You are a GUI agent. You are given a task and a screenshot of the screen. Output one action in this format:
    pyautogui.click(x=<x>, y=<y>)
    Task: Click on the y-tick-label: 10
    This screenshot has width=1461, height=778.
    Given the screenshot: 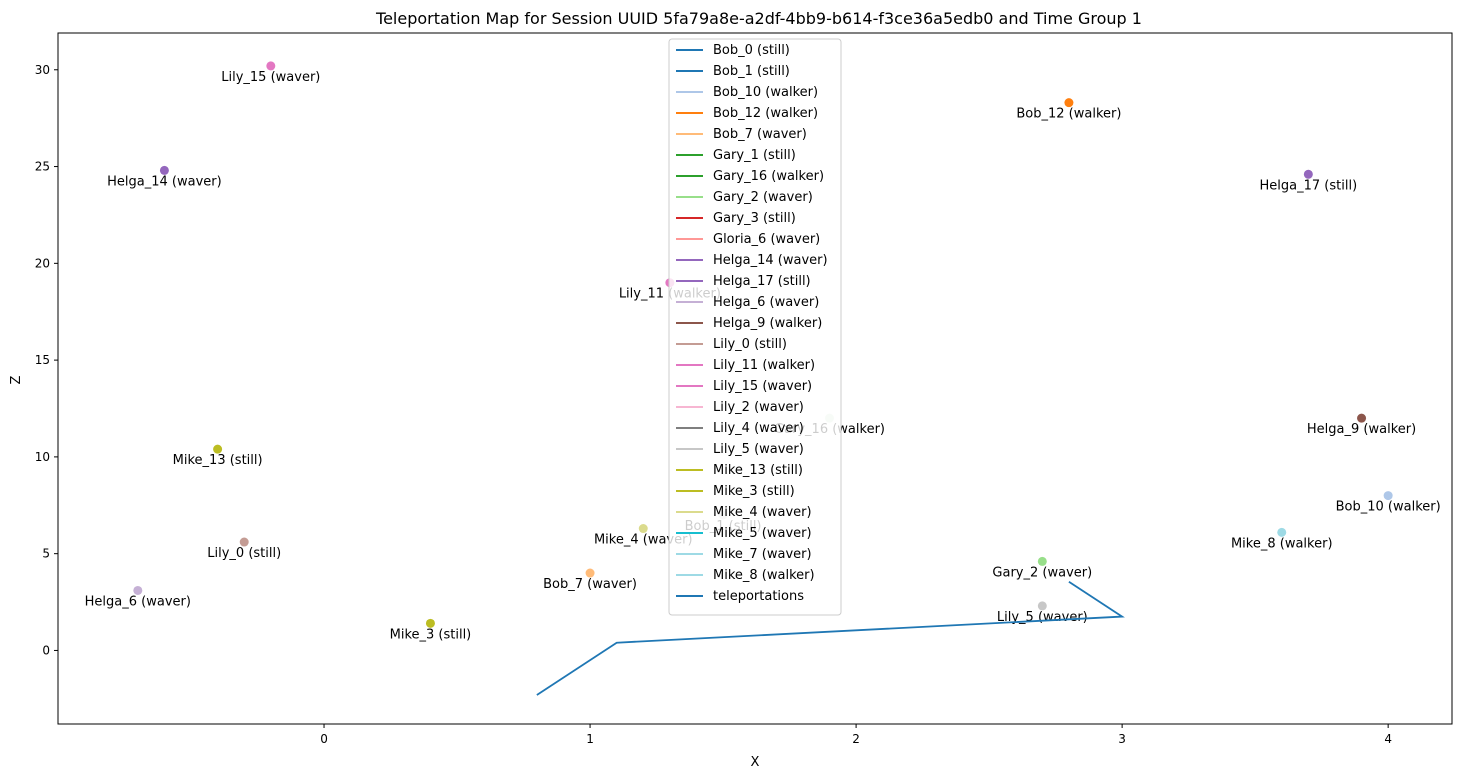 What is the action you would take?
    pyautogui.click(x=42, y=457)
    